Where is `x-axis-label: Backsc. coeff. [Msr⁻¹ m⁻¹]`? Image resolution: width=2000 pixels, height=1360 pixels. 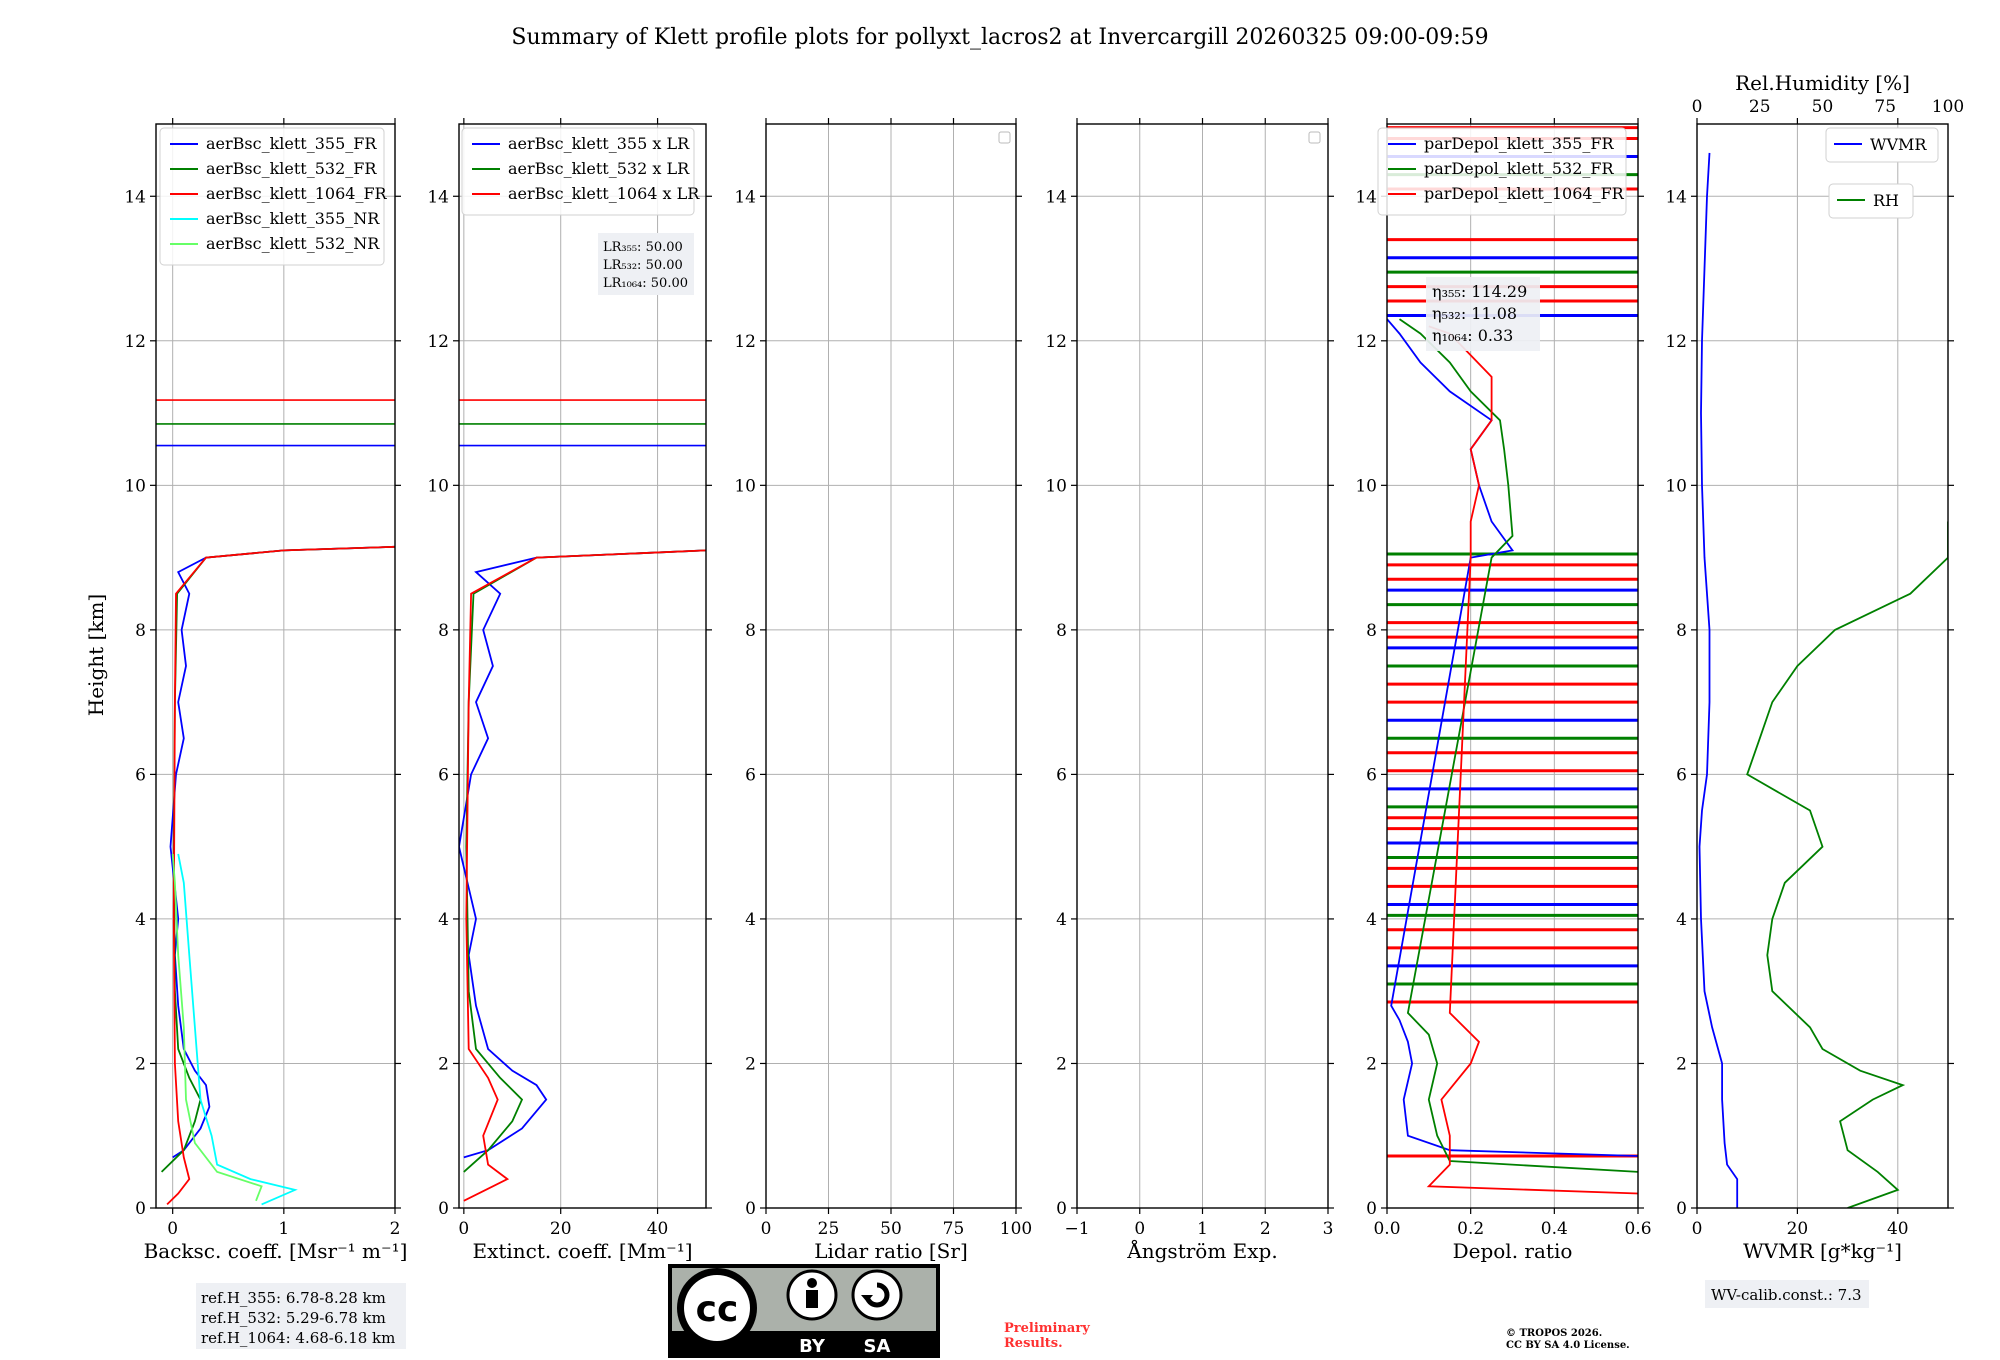 x-axis-label: Backsc. coeff. [Msr⁻¹ m⁻¹] is located at coordinates (276, 1251).